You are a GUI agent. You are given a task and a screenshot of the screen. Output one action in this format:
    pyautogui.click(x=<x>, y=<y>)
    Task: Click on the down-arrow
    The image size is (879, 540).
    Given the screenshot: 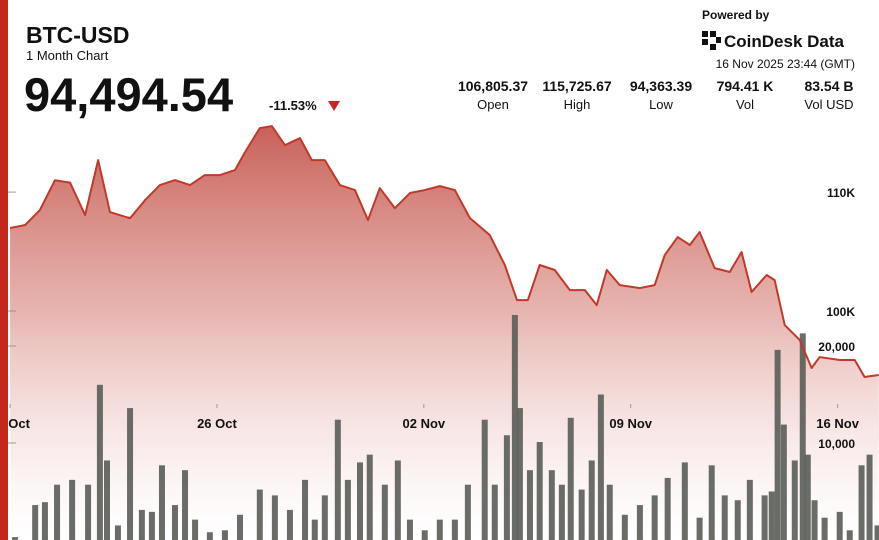 What is the action you would take?
    pyautogui.click(x=334, y=106)
    